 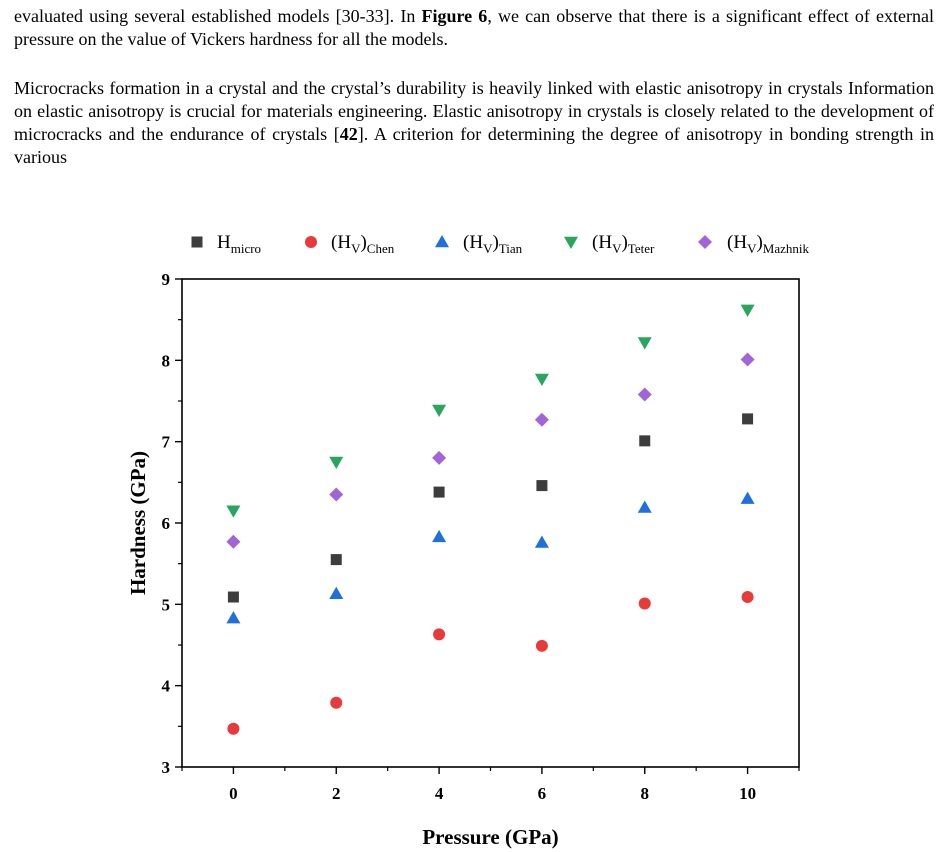 I want to click on legend-label-mazhnik: (HV)Mazhnik, so click(x=768, y=244).